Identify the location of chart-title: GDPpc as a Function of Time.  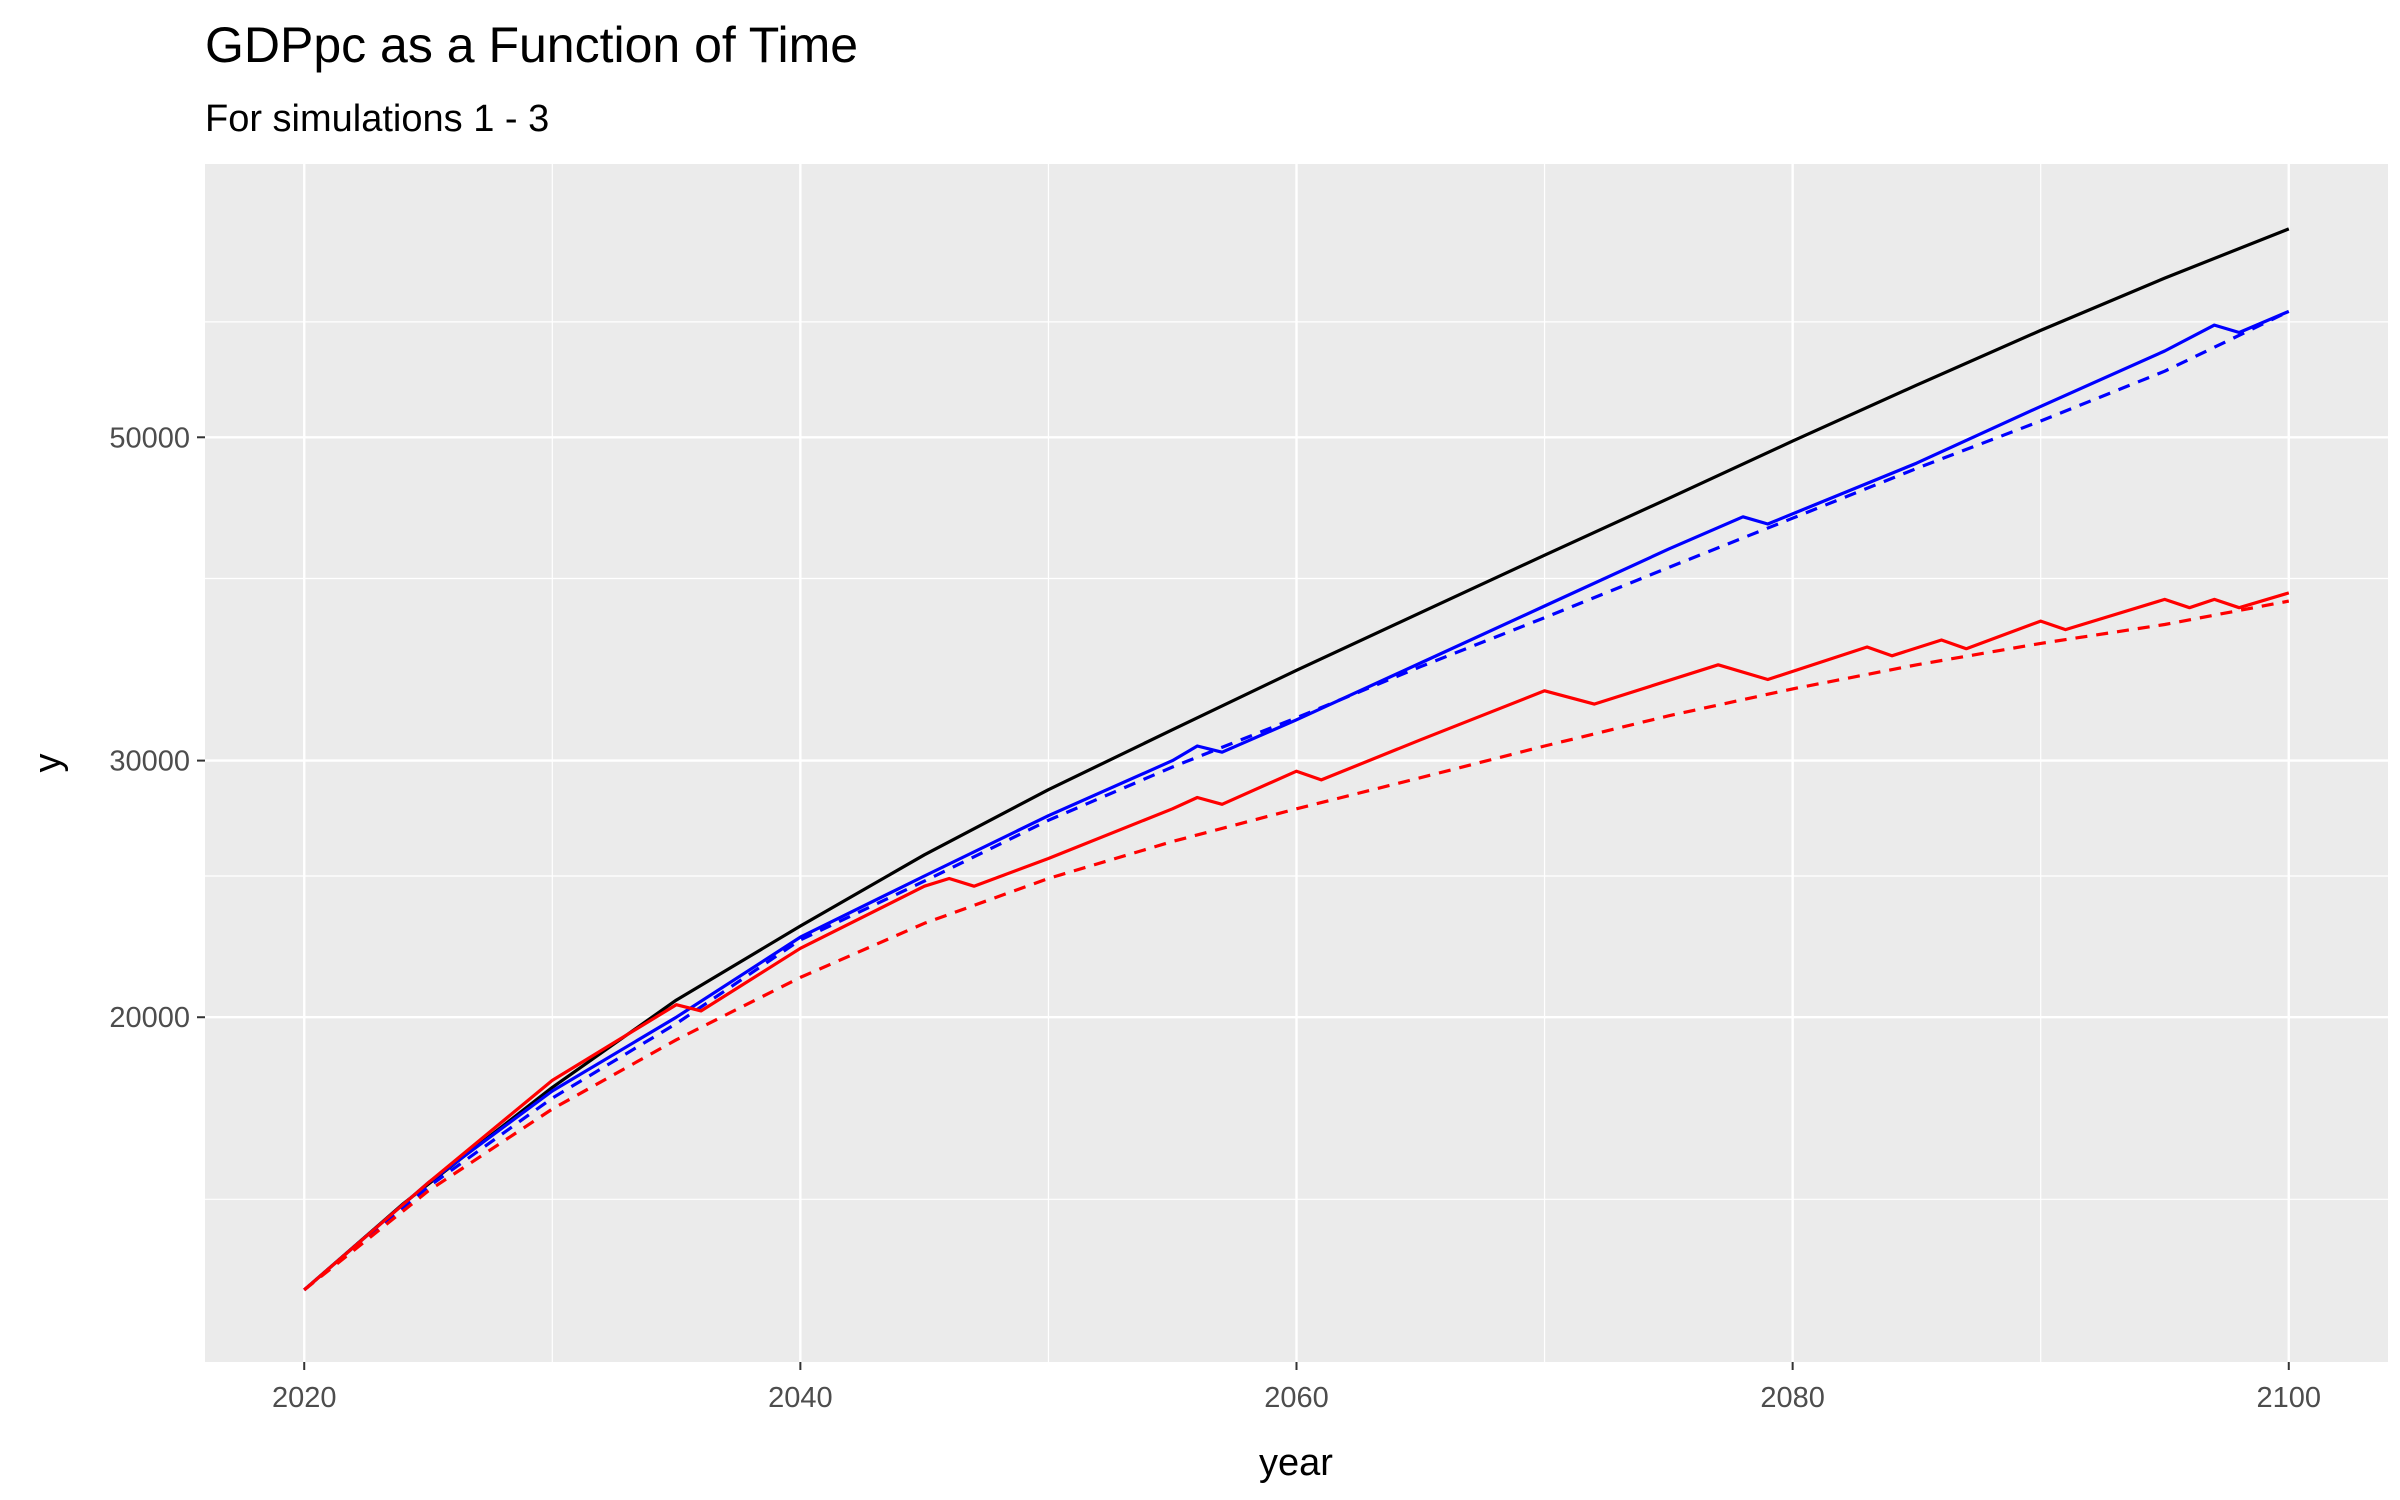
(531, 45).